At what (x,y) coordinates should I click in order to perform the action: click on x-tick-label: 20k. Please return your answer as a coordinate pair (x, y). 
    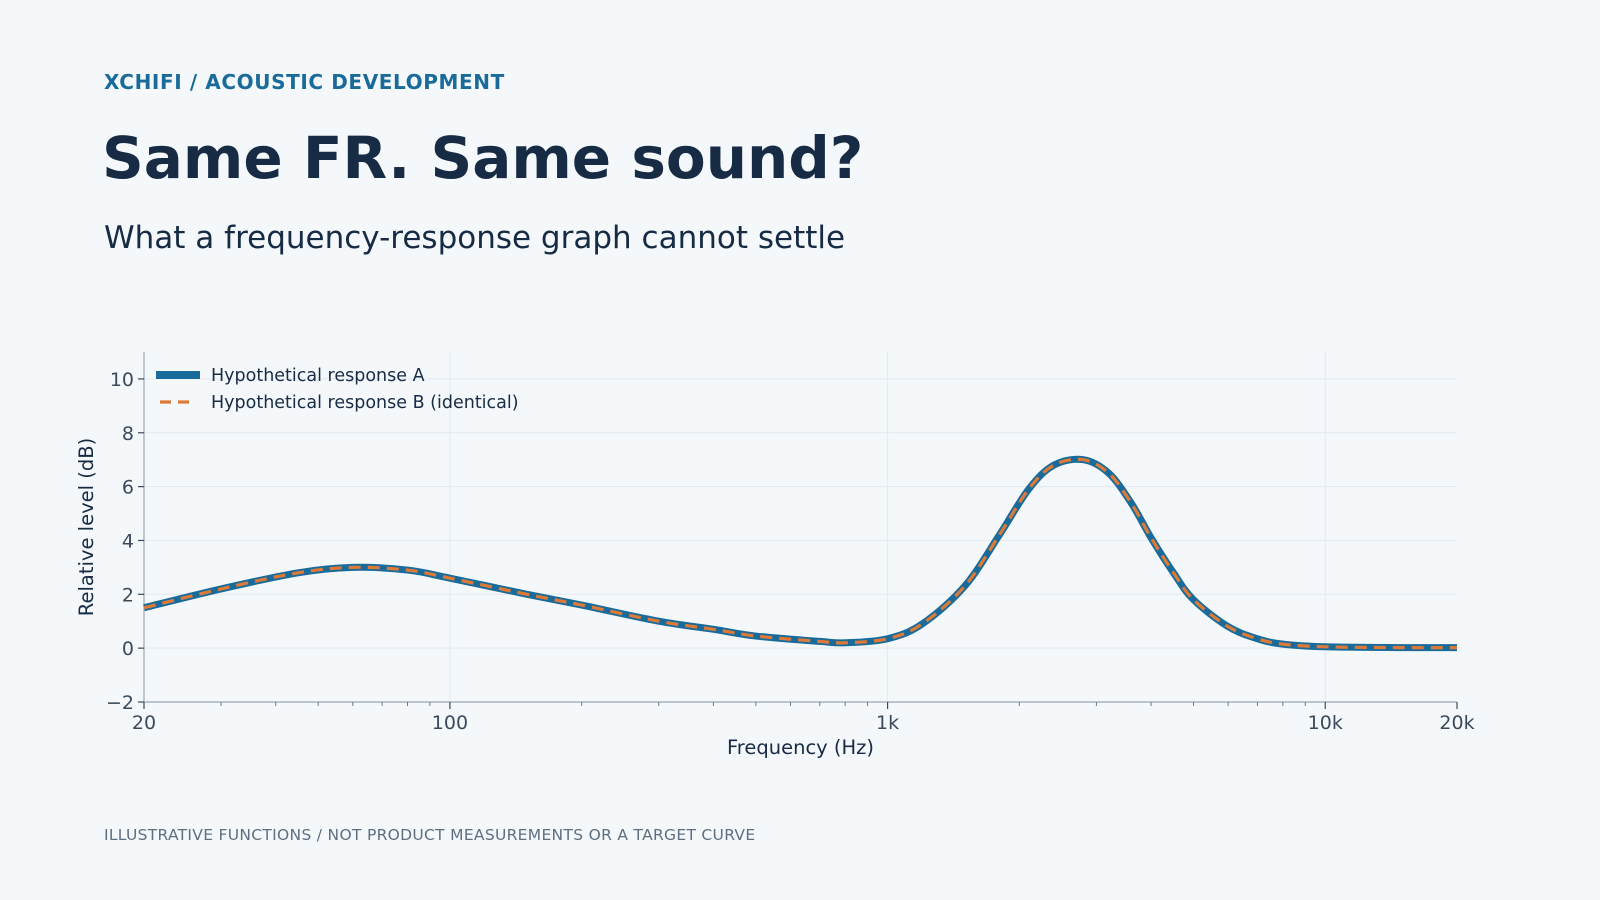
    Looking at the image, I should click on (1456, 723).